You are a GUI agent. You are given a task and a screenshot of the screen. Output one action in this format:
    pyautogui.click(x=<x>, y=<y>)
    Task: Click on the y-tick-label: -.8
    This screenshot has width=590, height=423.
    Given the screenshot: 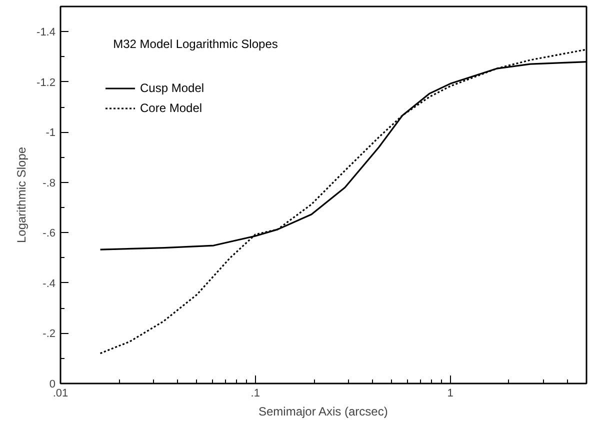 What is the action you would take?
    pyautogui.click(x=49, y=183)
    